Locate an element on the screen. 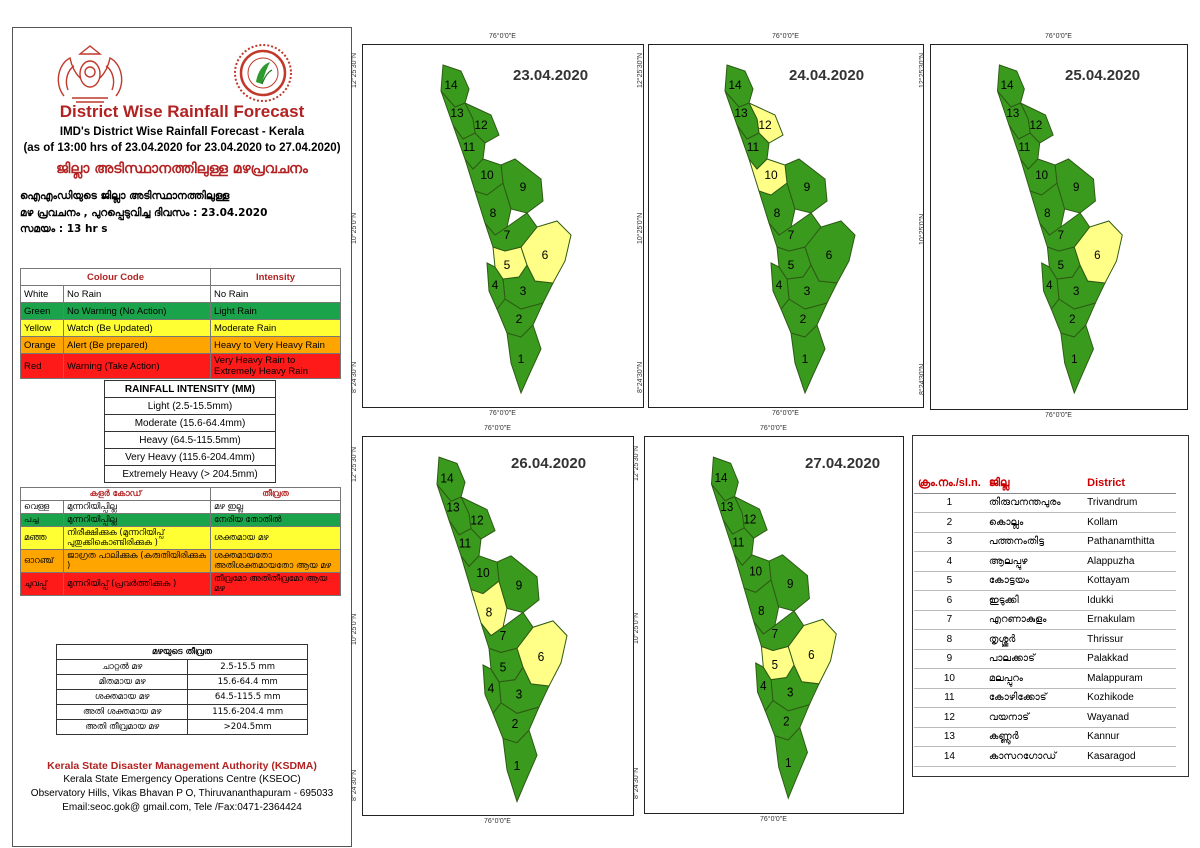 The image size is (1200, 848). district-name: Pathanamthitta is located at coordinates (1129, 542).